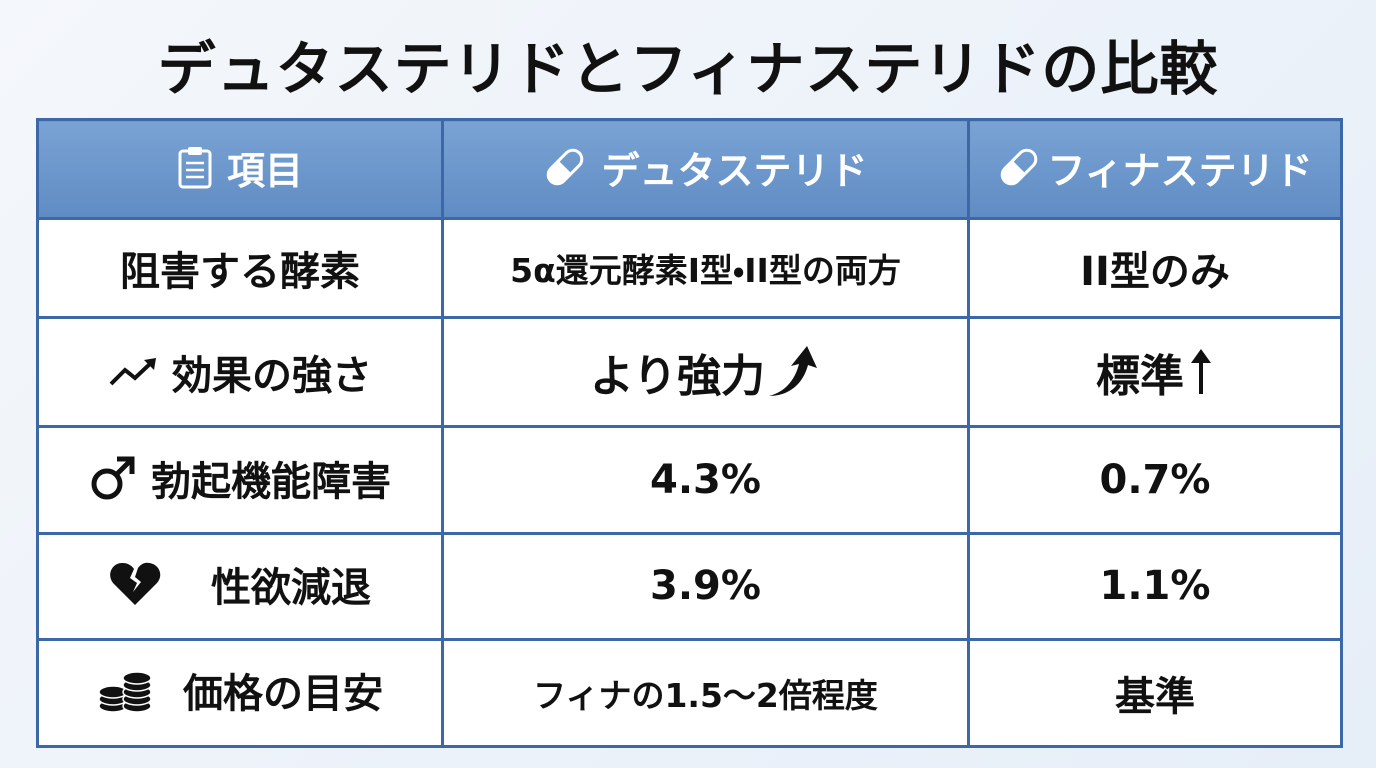 This screenshot has width=1376, height=768. I want to click on cell-text: 阻害する酵素, so click(240, 272).